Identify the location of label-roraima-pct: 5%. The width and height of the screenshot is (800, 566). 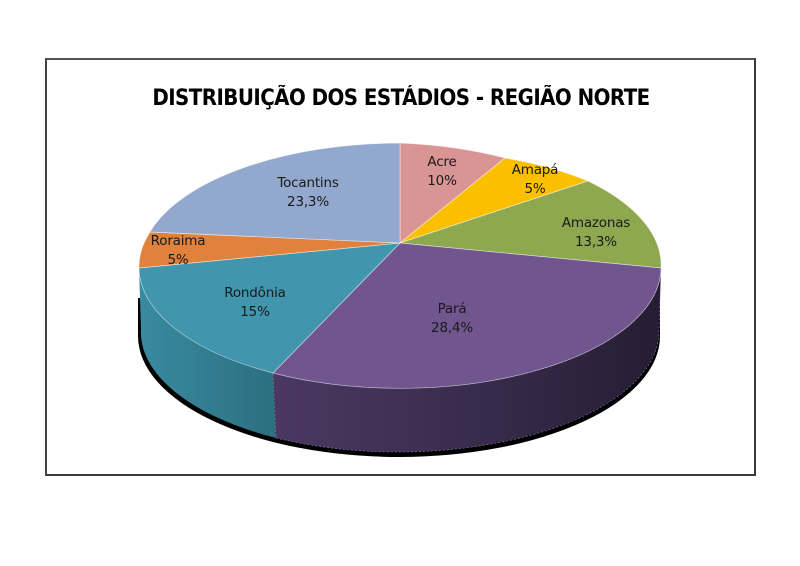
(178, 260).